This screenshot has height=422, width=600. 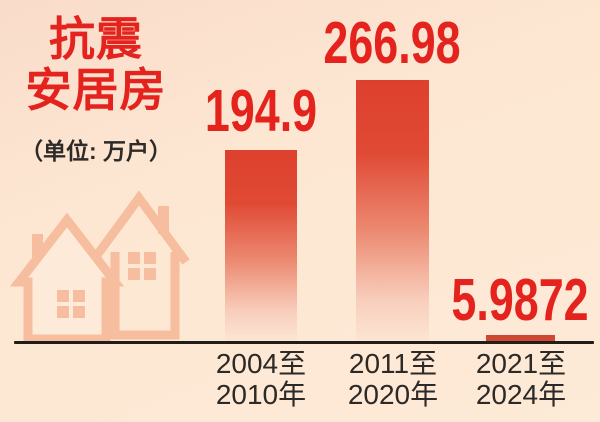 What do you see at coordinates (393, 363) in the screenshot?
I see `x-tick-line1: 2011至` at bounding box center [393, 363].